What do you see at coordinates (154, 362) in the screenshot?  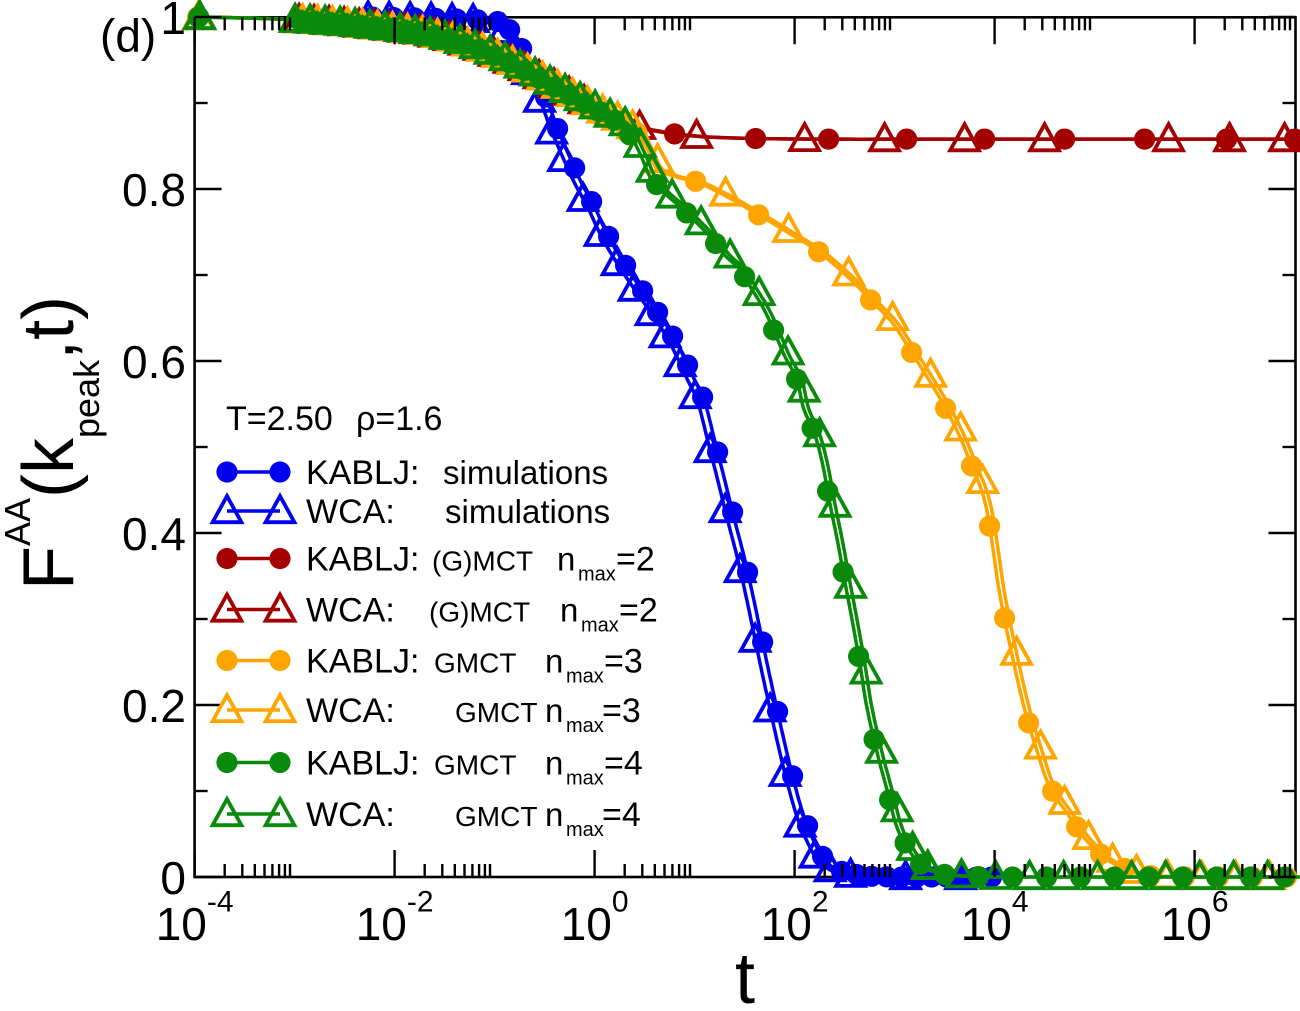 I see `svg-text: 0.6` at bounding box center [154, 362].